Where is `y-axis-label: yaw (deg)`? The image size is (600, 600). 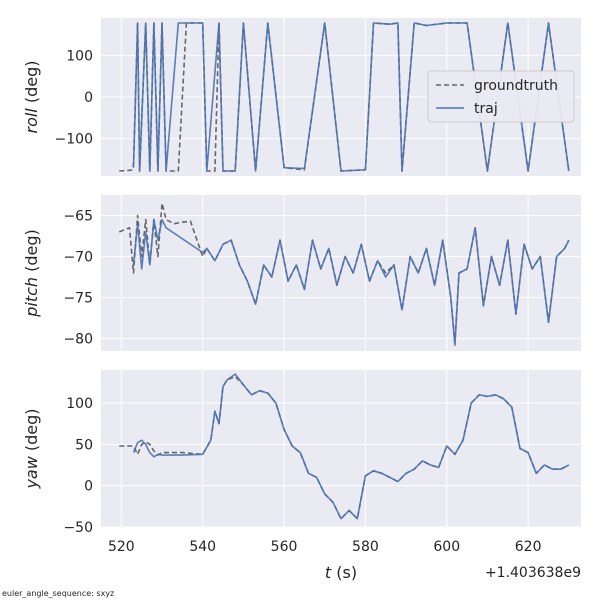 y-axis-label: yaw (deg) is located at coordinates (31, 448).